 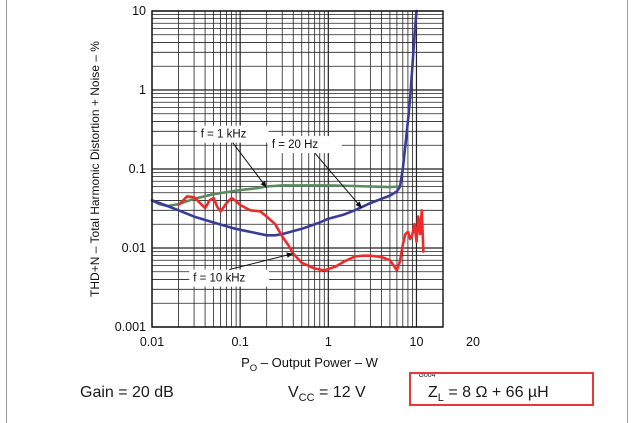 I want to click on x-axis-label: PO – Output Power – W, so click(x=309, y=364).